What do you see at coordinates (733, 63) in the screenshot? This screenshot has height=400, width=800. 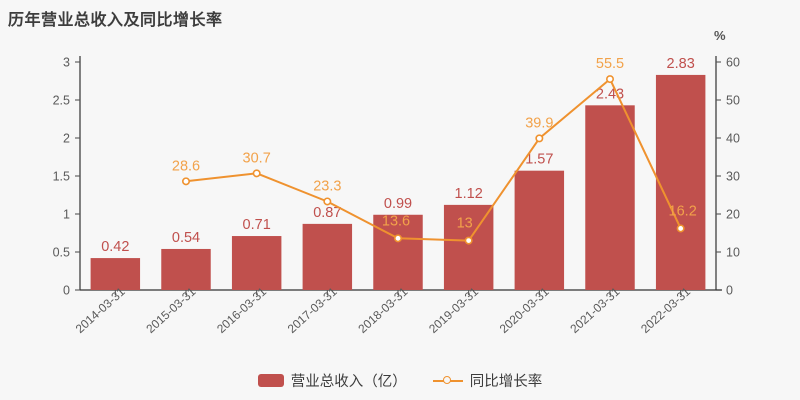 I see `right-y-tick-label: 60` at bounding box center [733, 63].